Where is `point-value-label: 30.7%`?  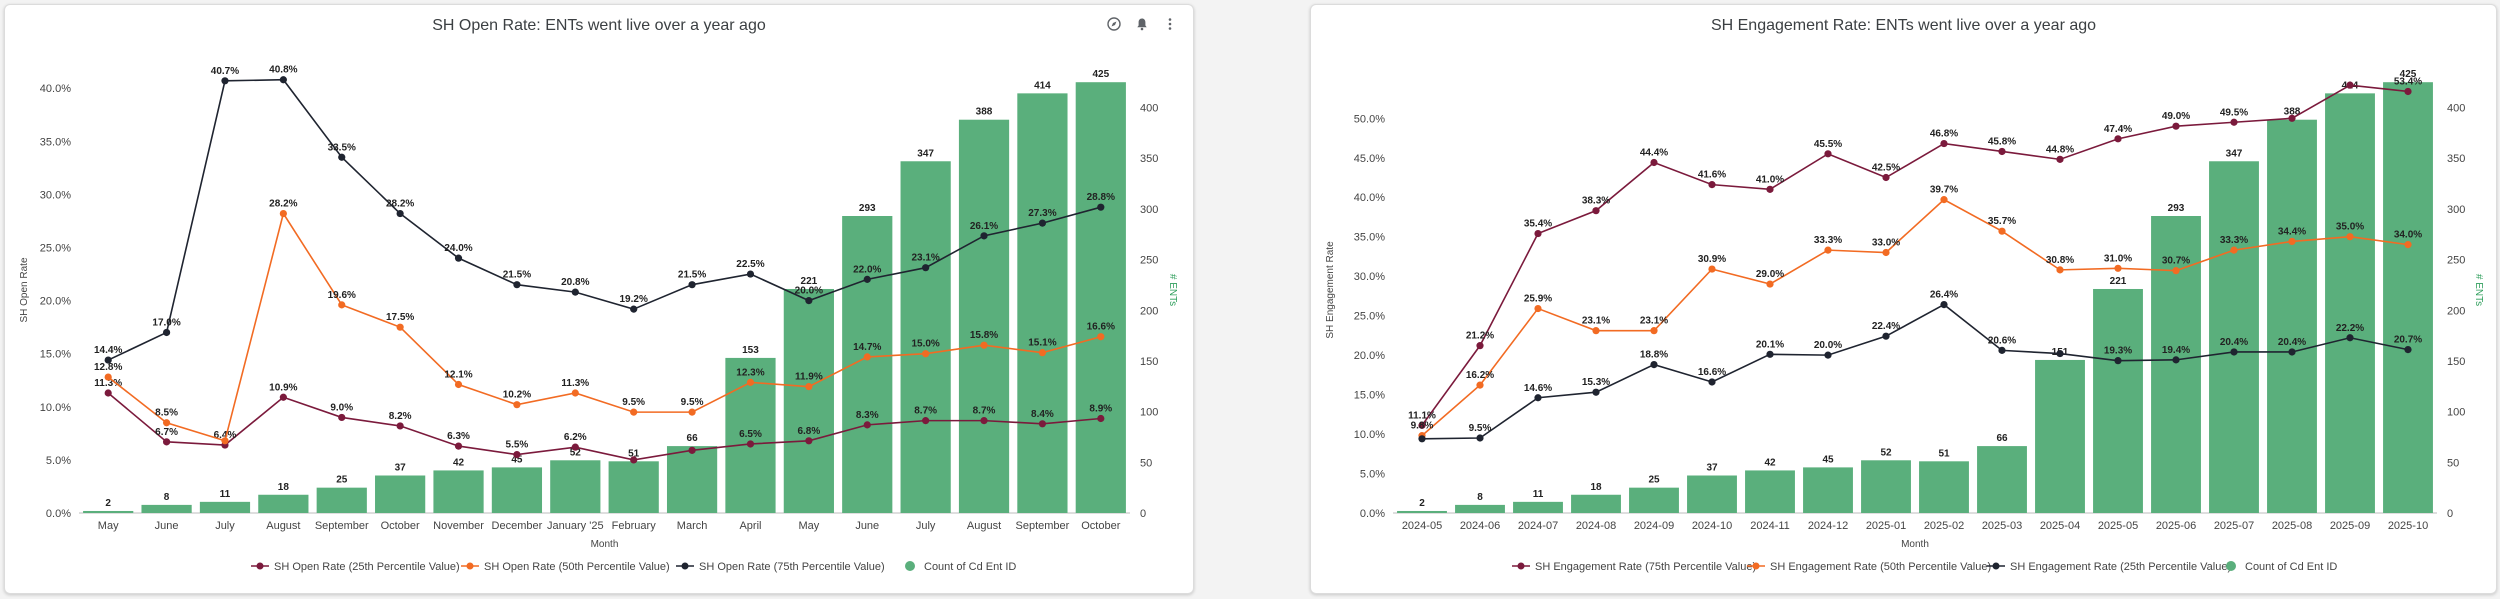 point-value-label: 30.7% is located at coordinates (2176, 261).